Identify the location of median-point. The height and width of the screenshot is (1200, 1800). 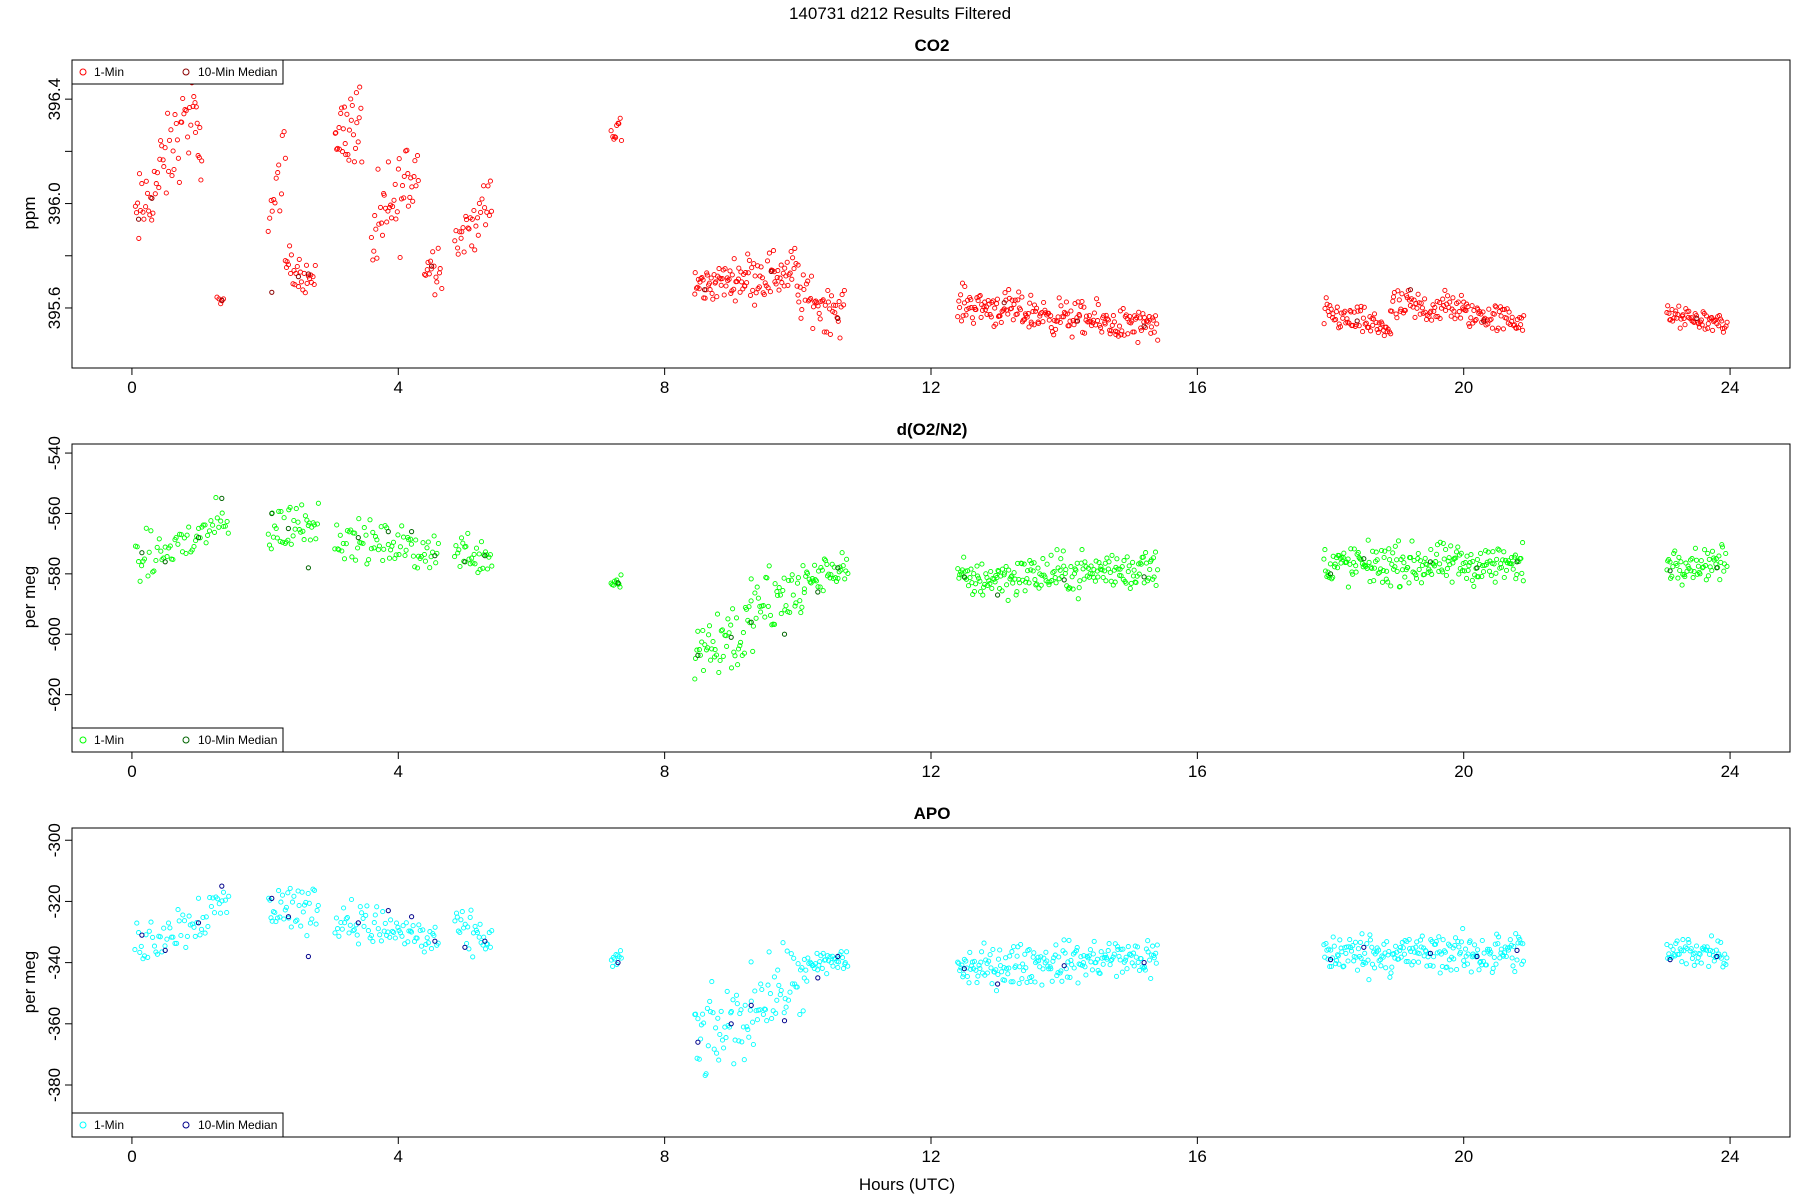
(838, 956).